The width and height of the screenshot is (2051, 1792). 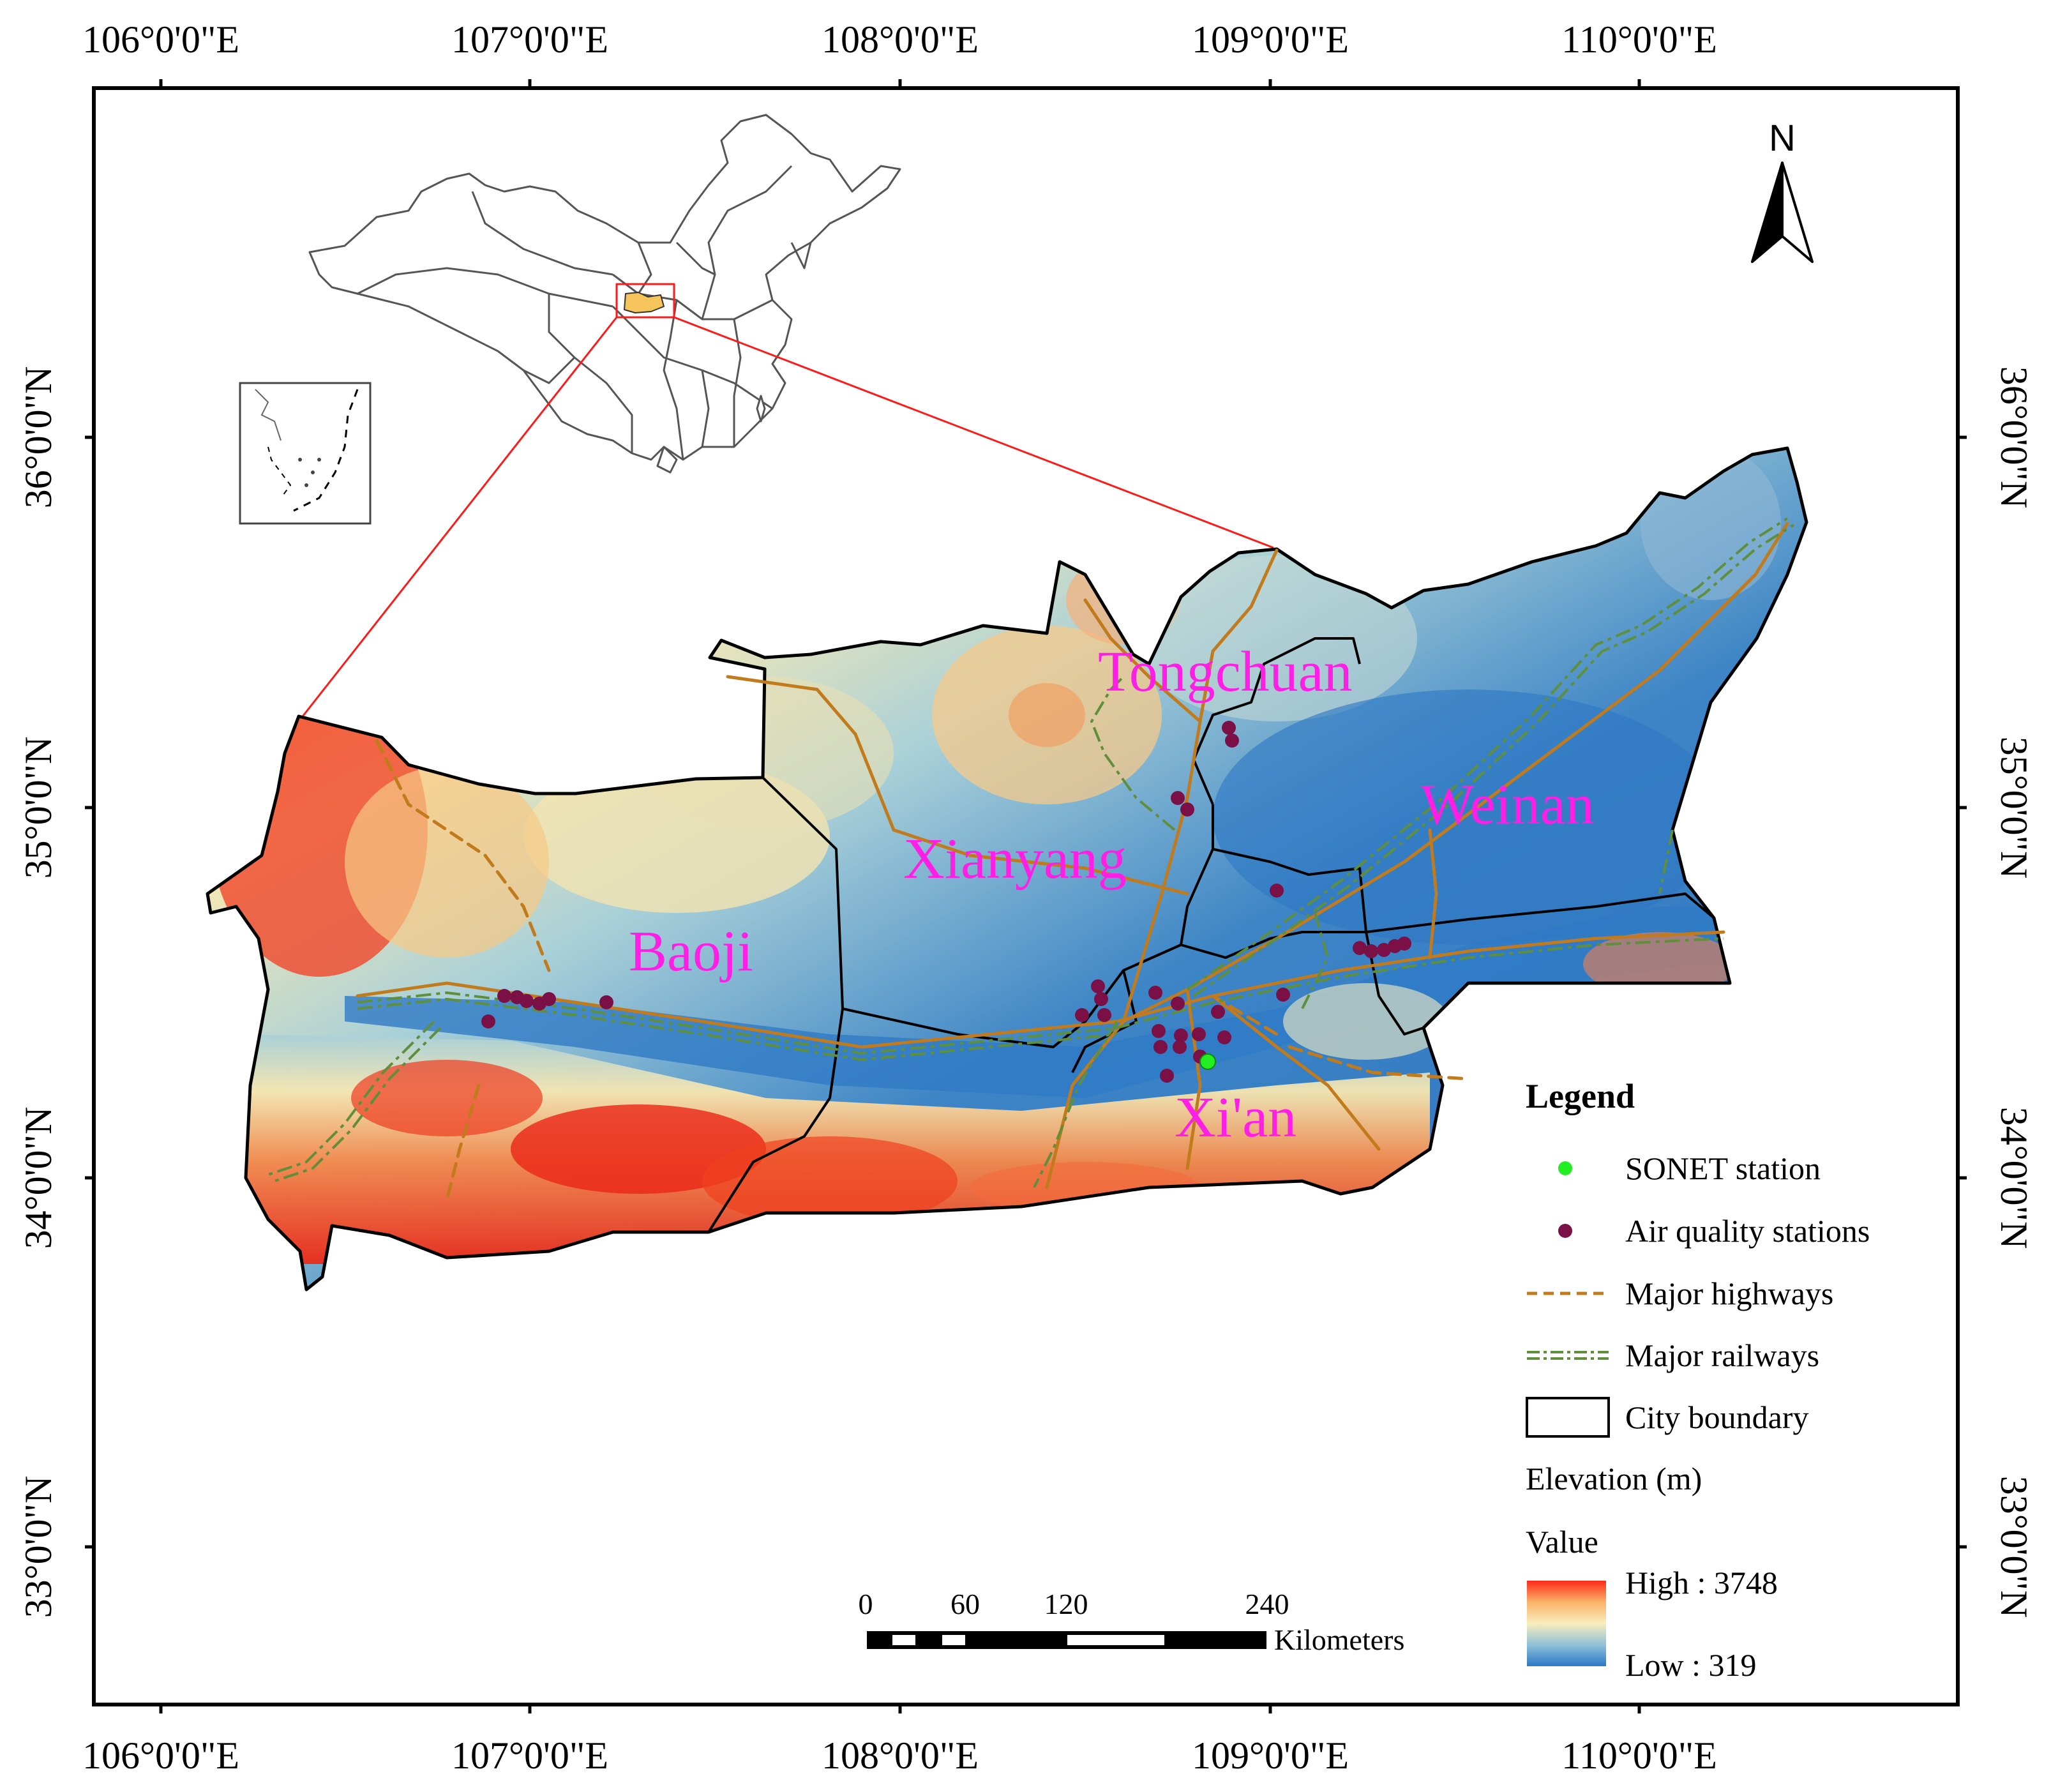 What do you see at coordinates (866, 1604) in the screenshot?
I see `scale-tick-label: 0` at bounding box center [866, 1604].